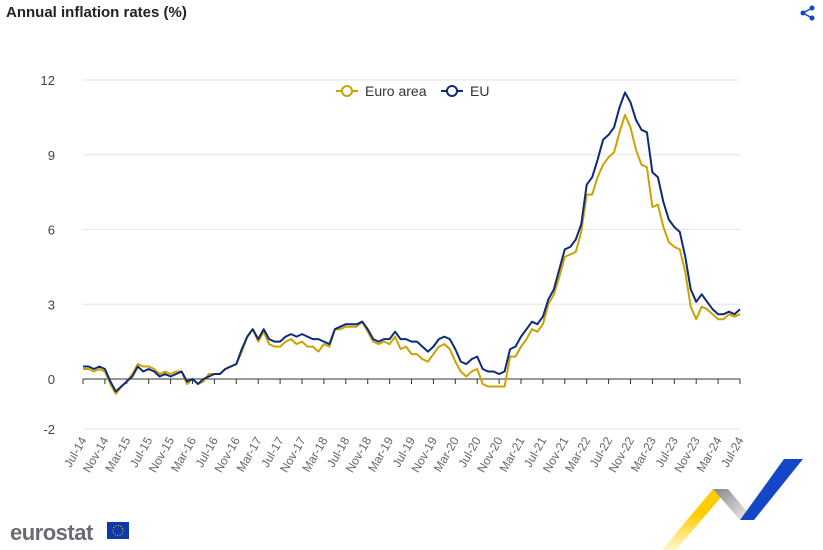  What do you see at coordinates (51, 304) in the screenshot?
I see `y-tick-label: 3` at bounding box center [51, 304].